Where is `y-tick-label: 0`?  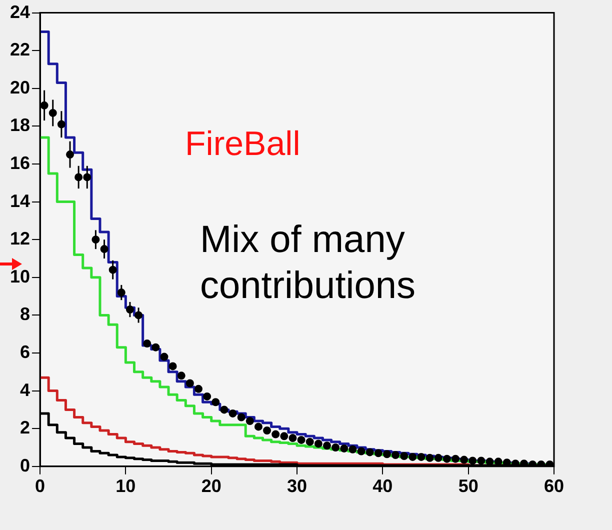 y-tick-label: 0 is located at coordinates (25, 465).